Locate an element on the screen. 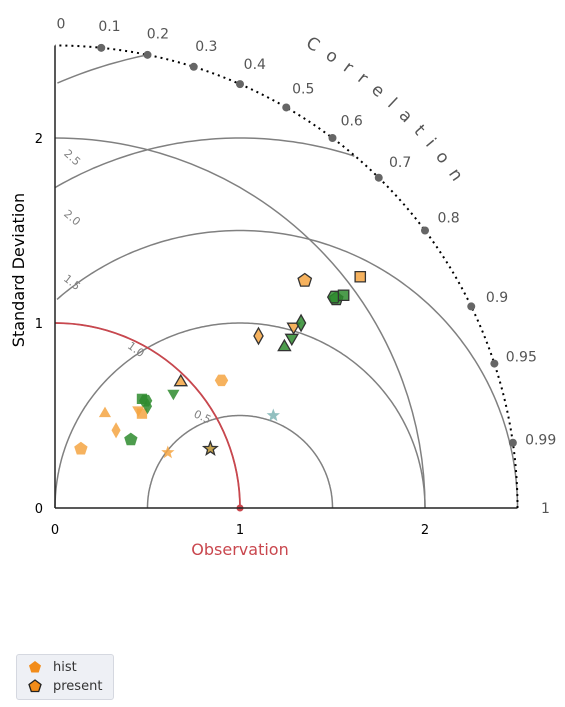 The image size is (565, 707). correlation-tick-label: 0.2 is located at coordinates (158, 34).